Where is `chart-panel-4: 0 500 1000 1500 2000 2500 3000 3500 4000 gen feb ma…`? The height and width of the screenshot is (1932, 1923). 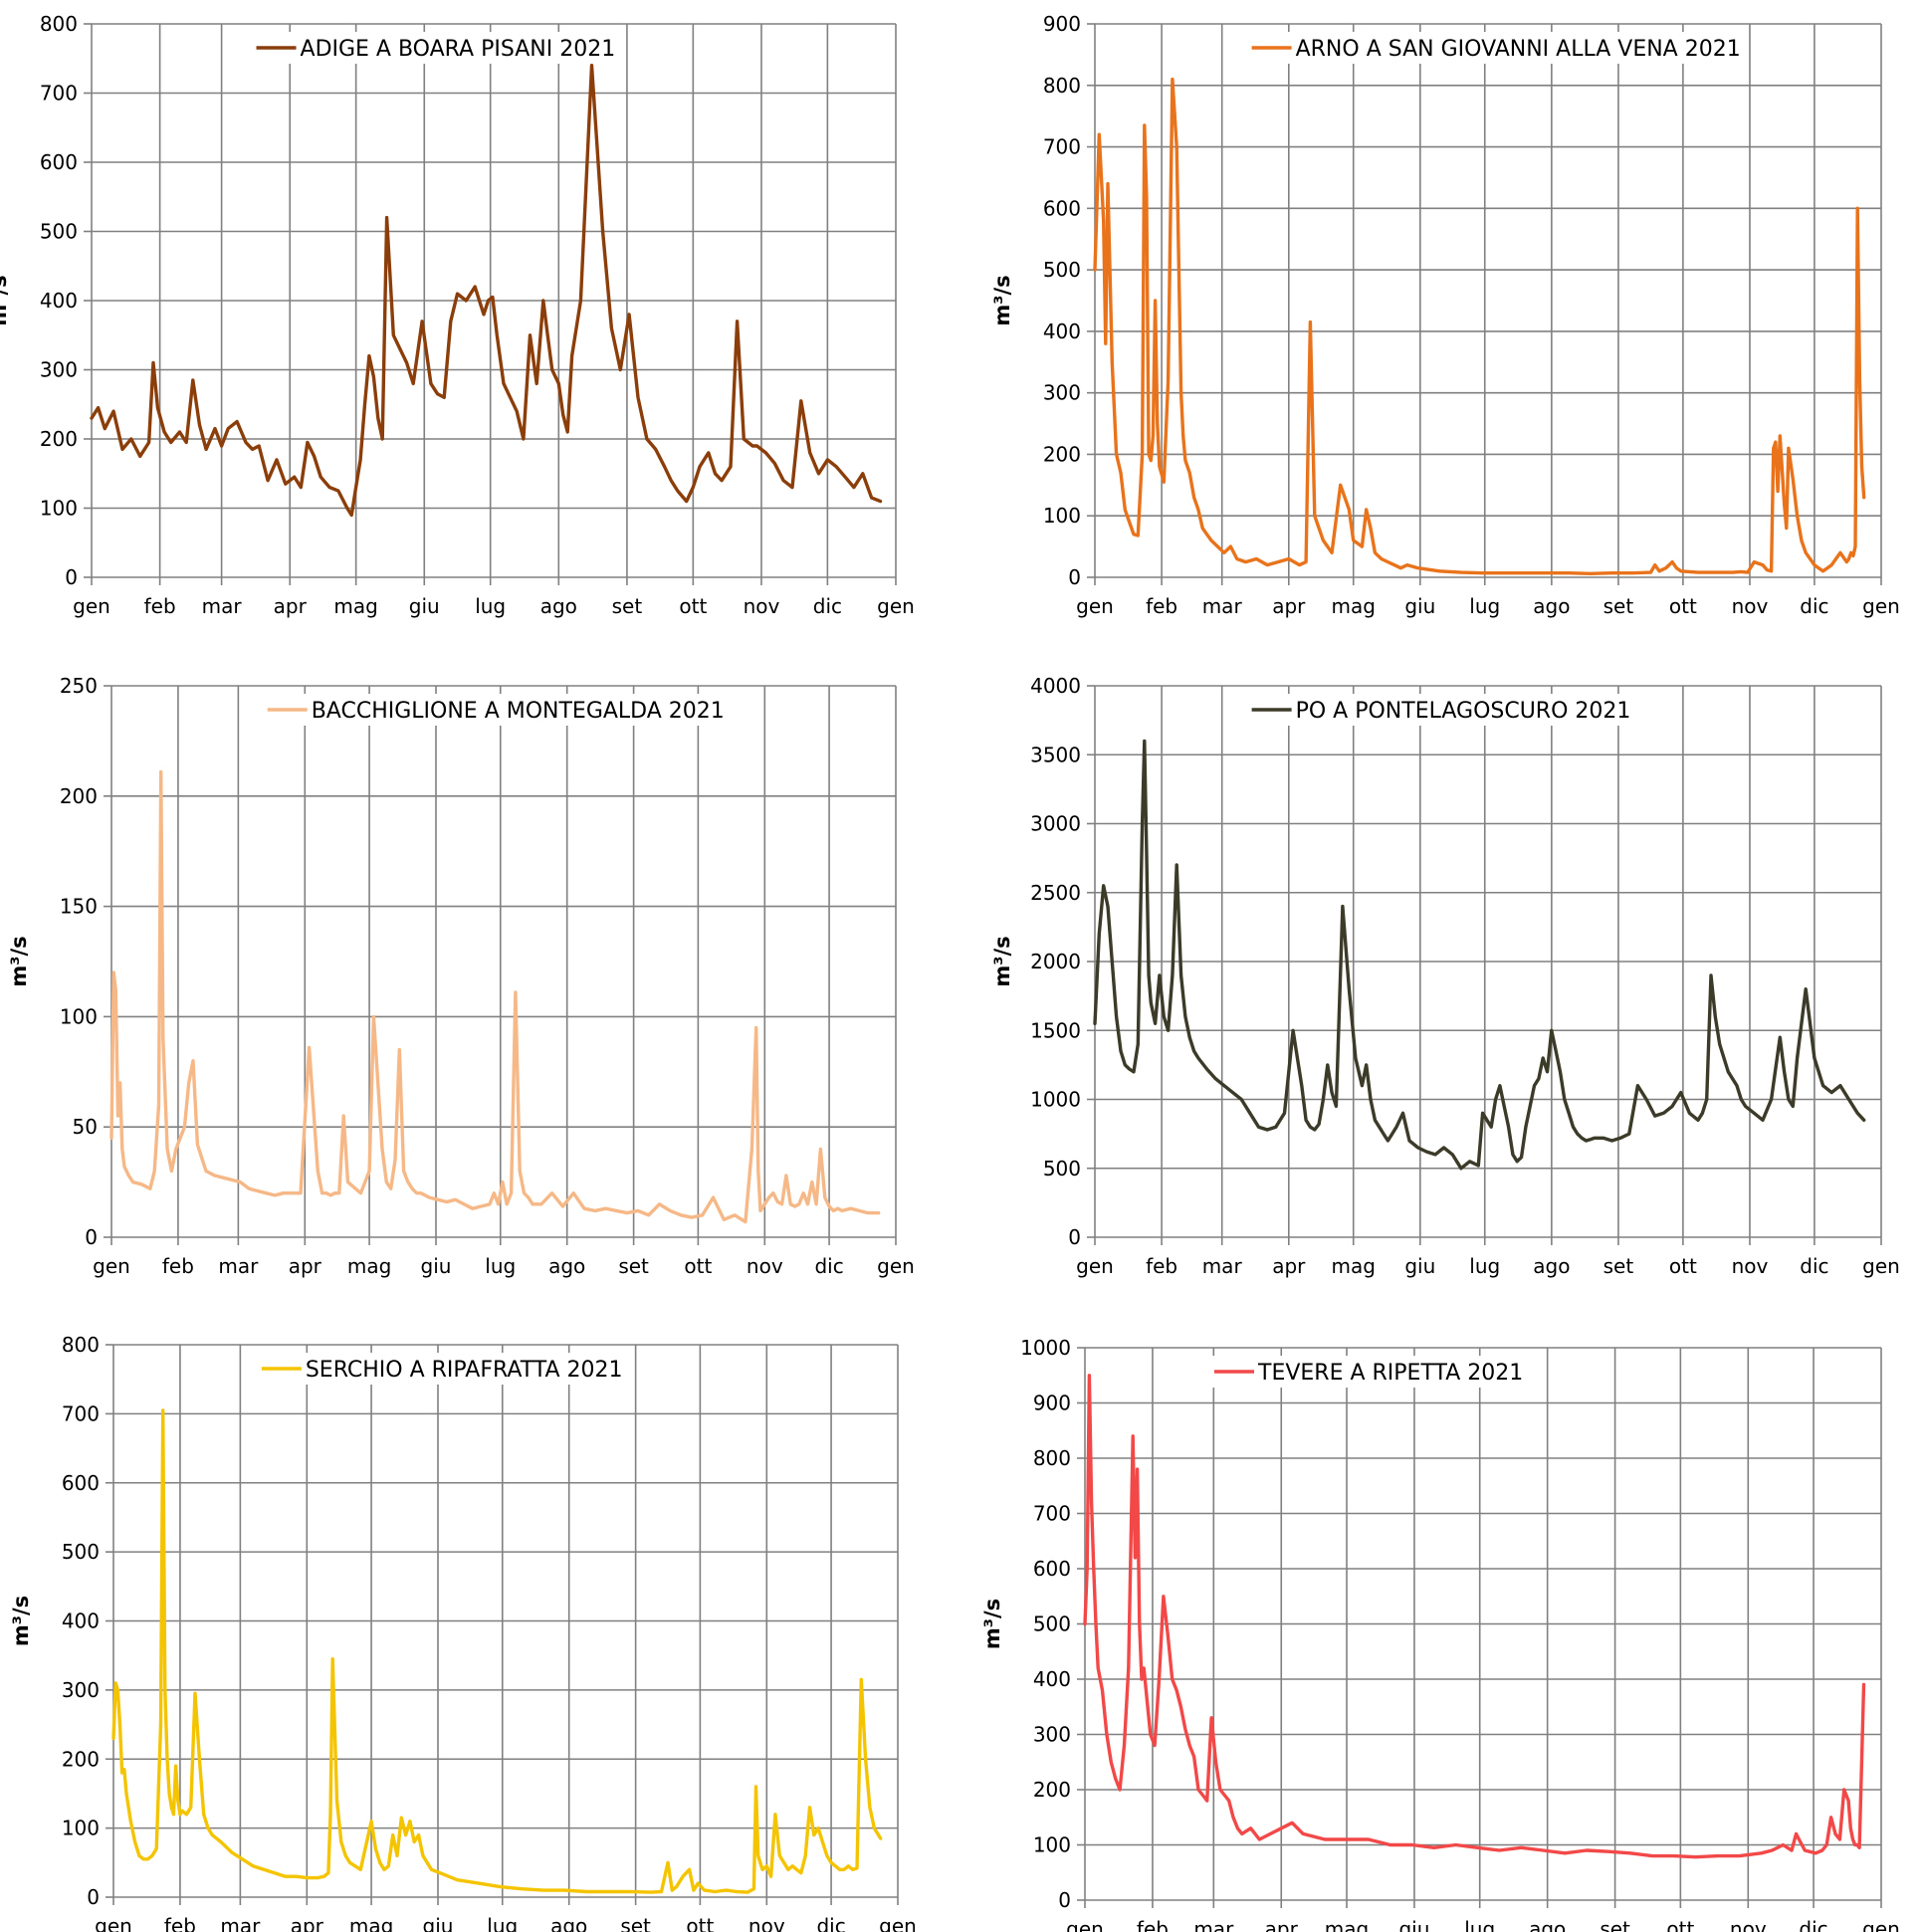 chart-panel-4: 0 500 1000 1500 2000 2500 3000 3500 4000 gen feb ma… is located at coordinates (1445, 976).